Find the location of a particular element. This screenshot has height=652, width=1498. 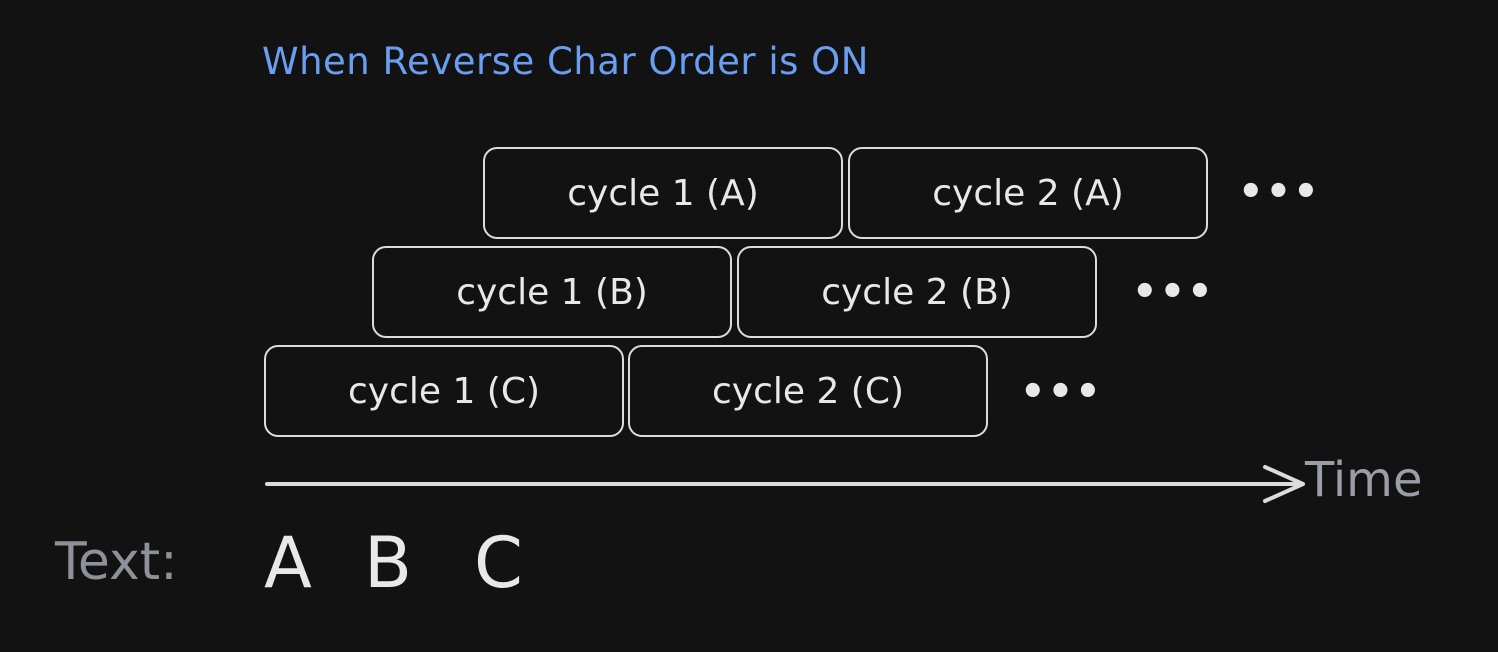

row-b-ellipsis: ••• is located at coordinates (1173, 292).